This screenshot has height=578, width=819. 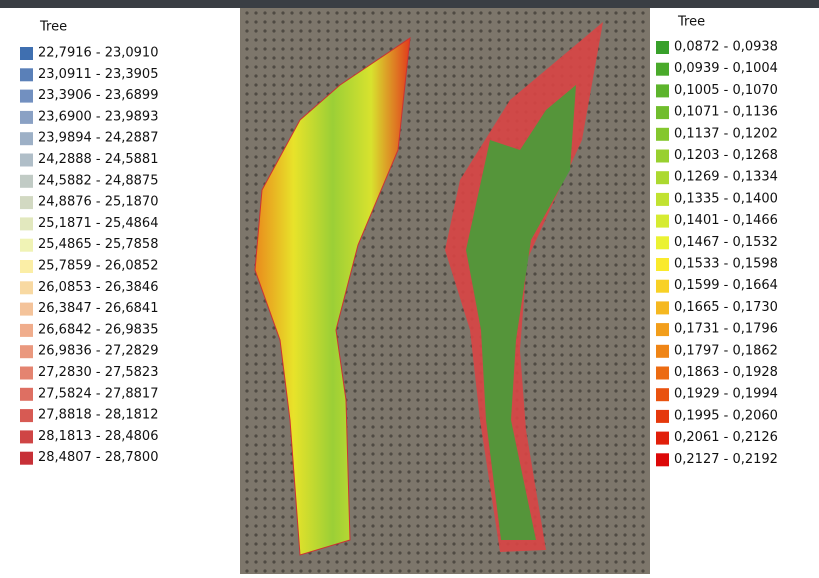 What do you see at coordinates (726, 90) in the screenshot?
I see `legend-label: 0,1005 - 0,1070` at bounding box center [726, 90].